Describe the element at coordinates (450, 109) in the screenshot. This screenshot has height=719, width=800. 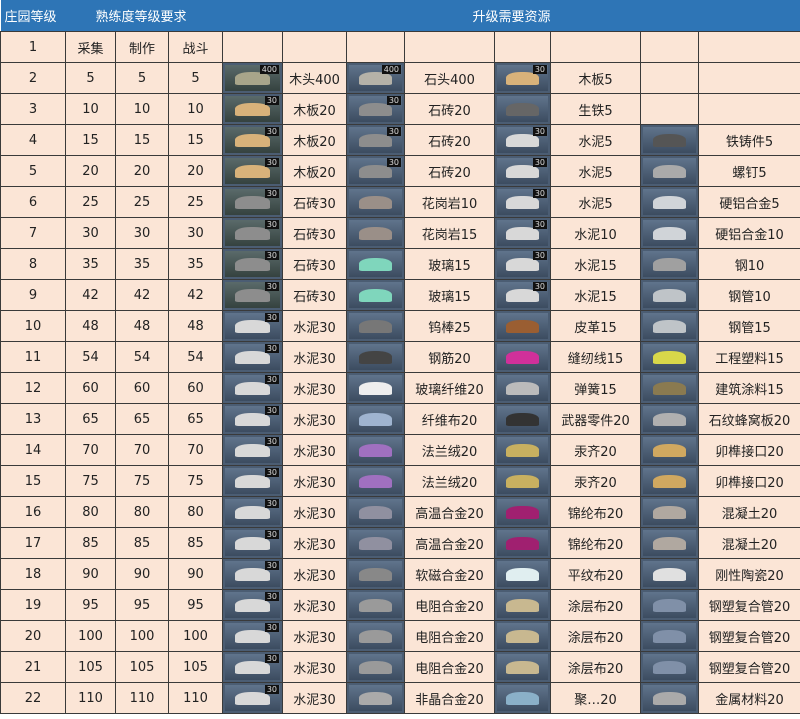
I see `resource-label: 石砖20` at that location.